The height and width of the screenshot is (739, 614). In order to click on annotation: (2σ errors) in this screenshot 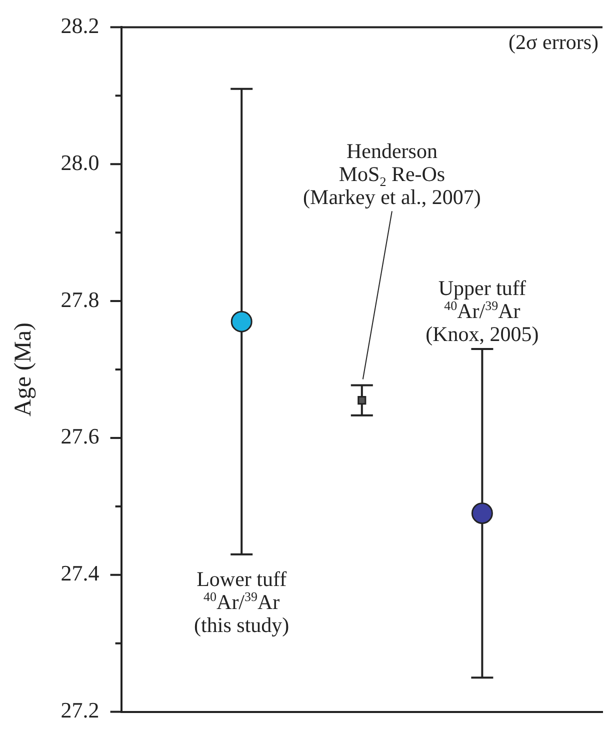, I will do `click(553, 42)`.